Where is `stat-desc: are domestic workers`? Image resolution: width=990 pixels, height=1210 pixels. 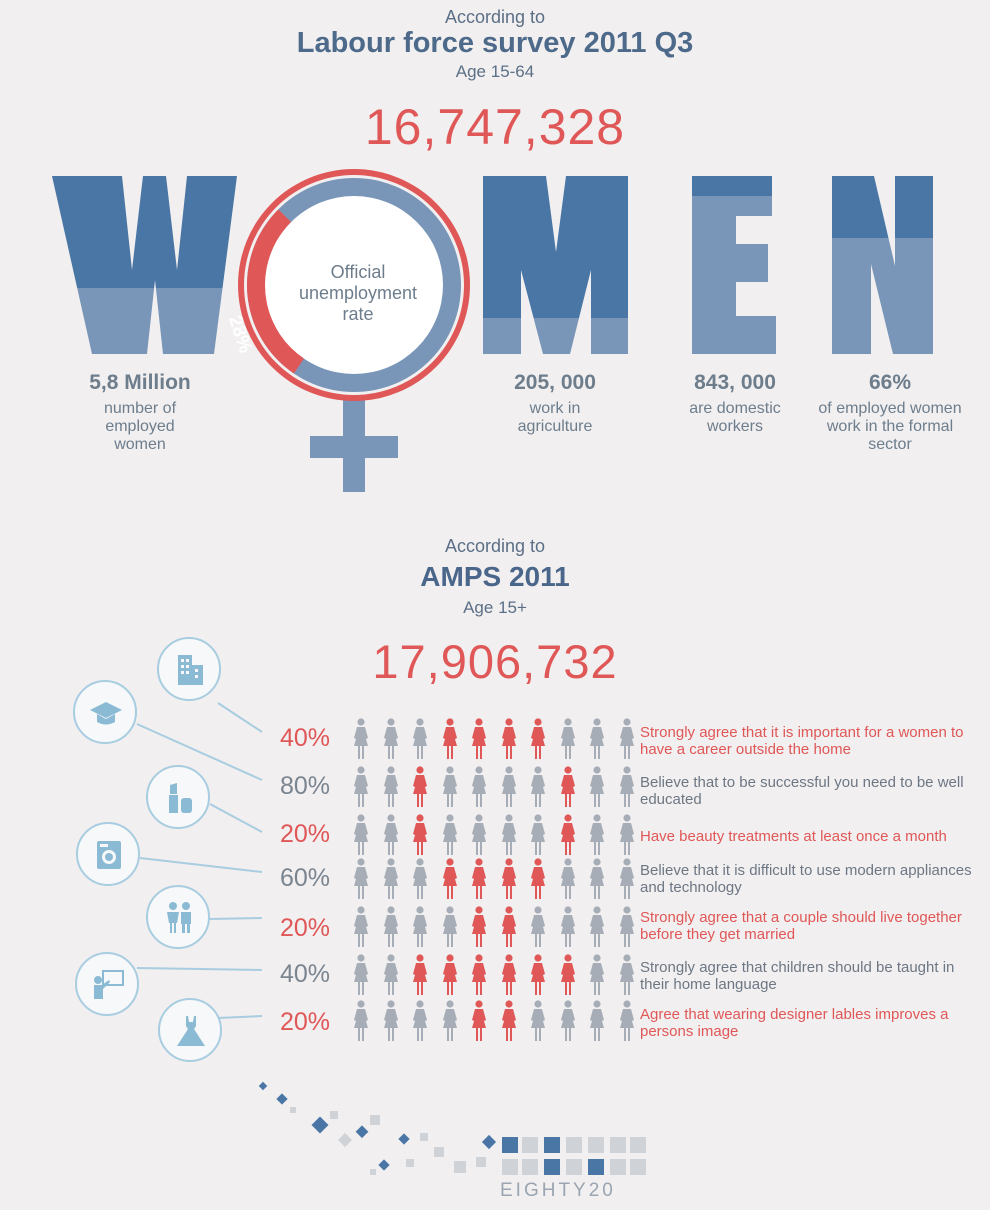
stat-desc: are domestic workers is located at coordinates (735, 417).